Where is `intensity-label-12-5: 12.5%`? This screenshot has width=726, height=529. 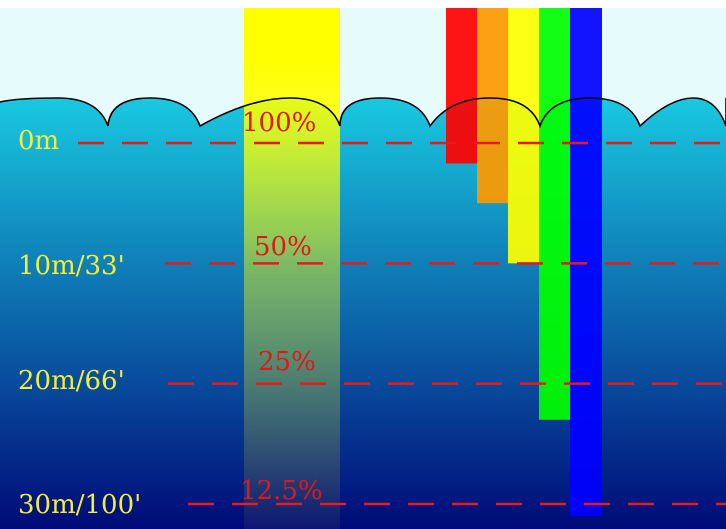
intensity-label-12-5: 12.5% is located at coordinates (281, 491).